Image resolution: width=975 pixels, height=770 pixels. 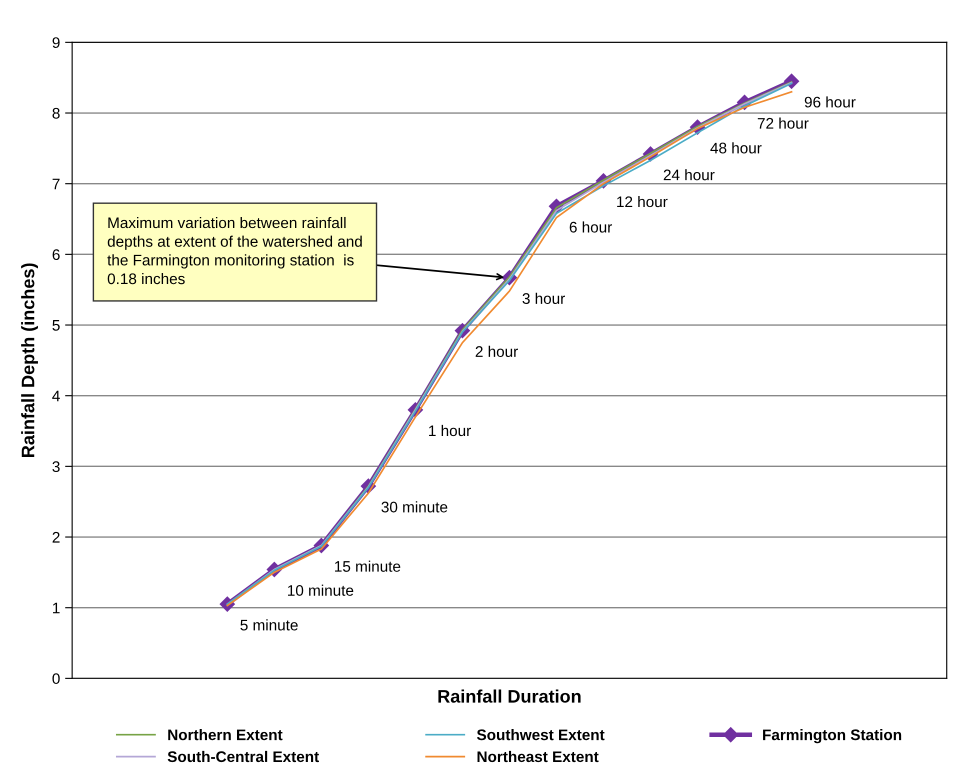 I want to click on y-tick-label: 7, so click(x=56, y=184).